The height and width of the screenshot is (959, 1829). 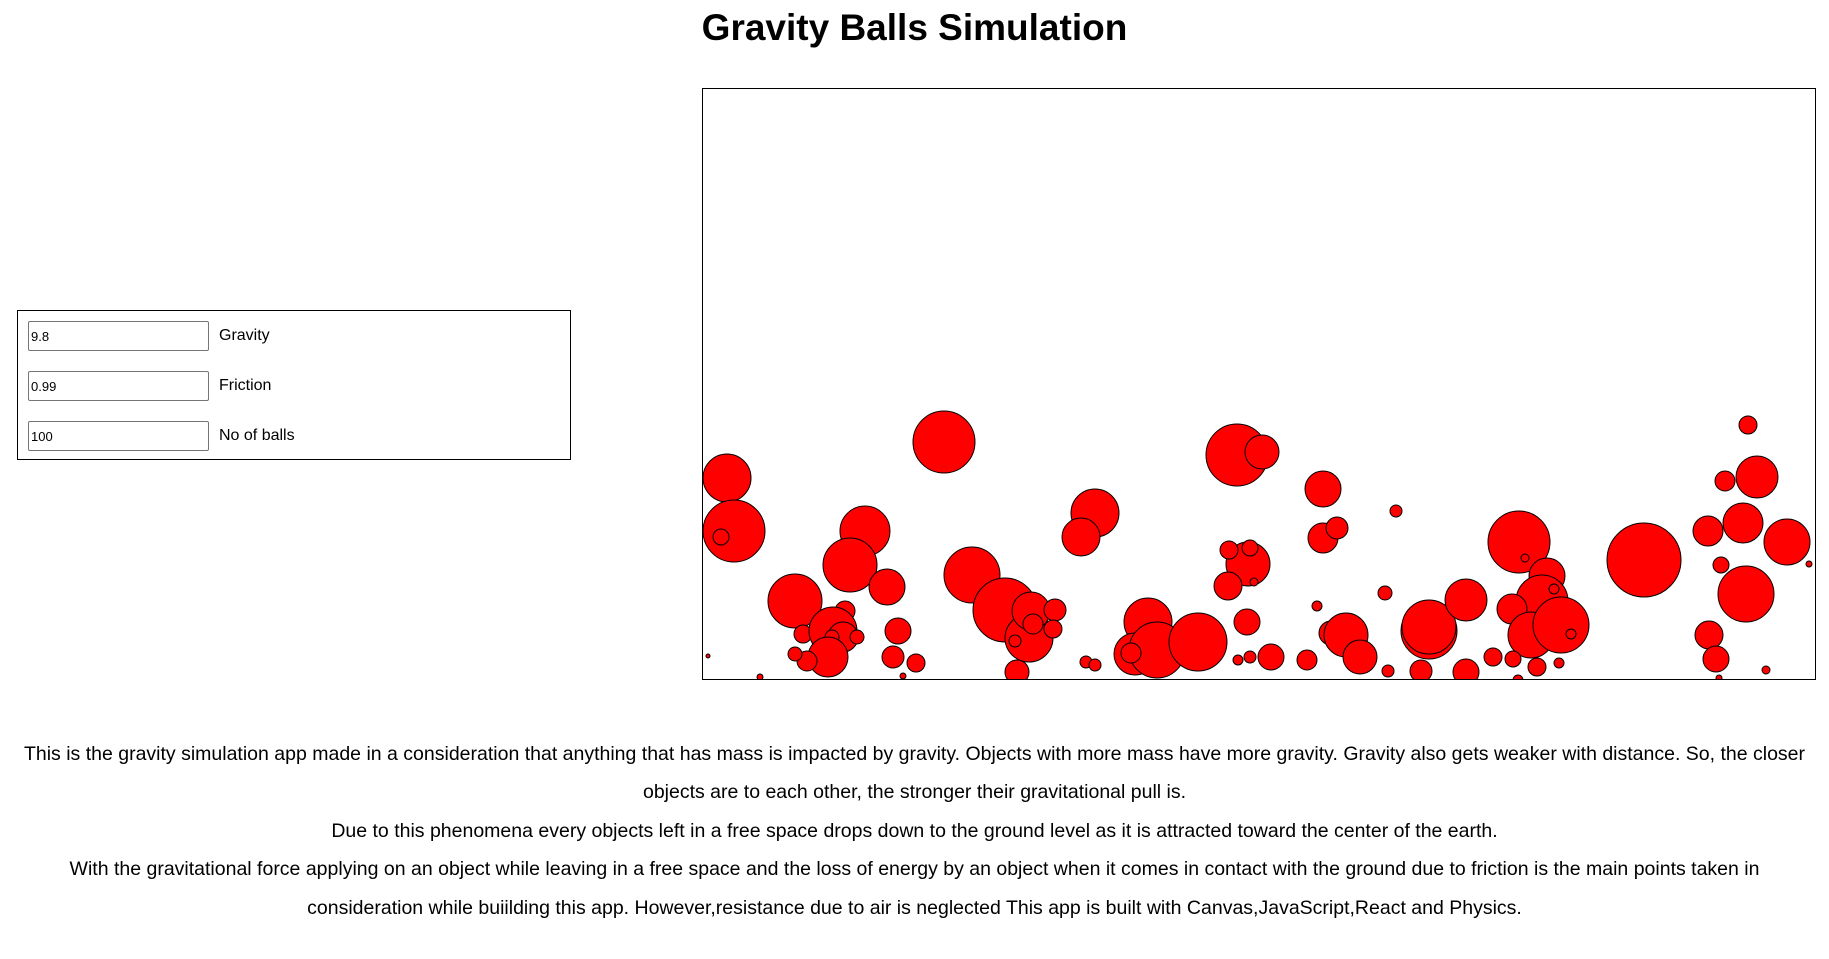 I want to click on friction-row: Friction, so click(x=149, y=386).